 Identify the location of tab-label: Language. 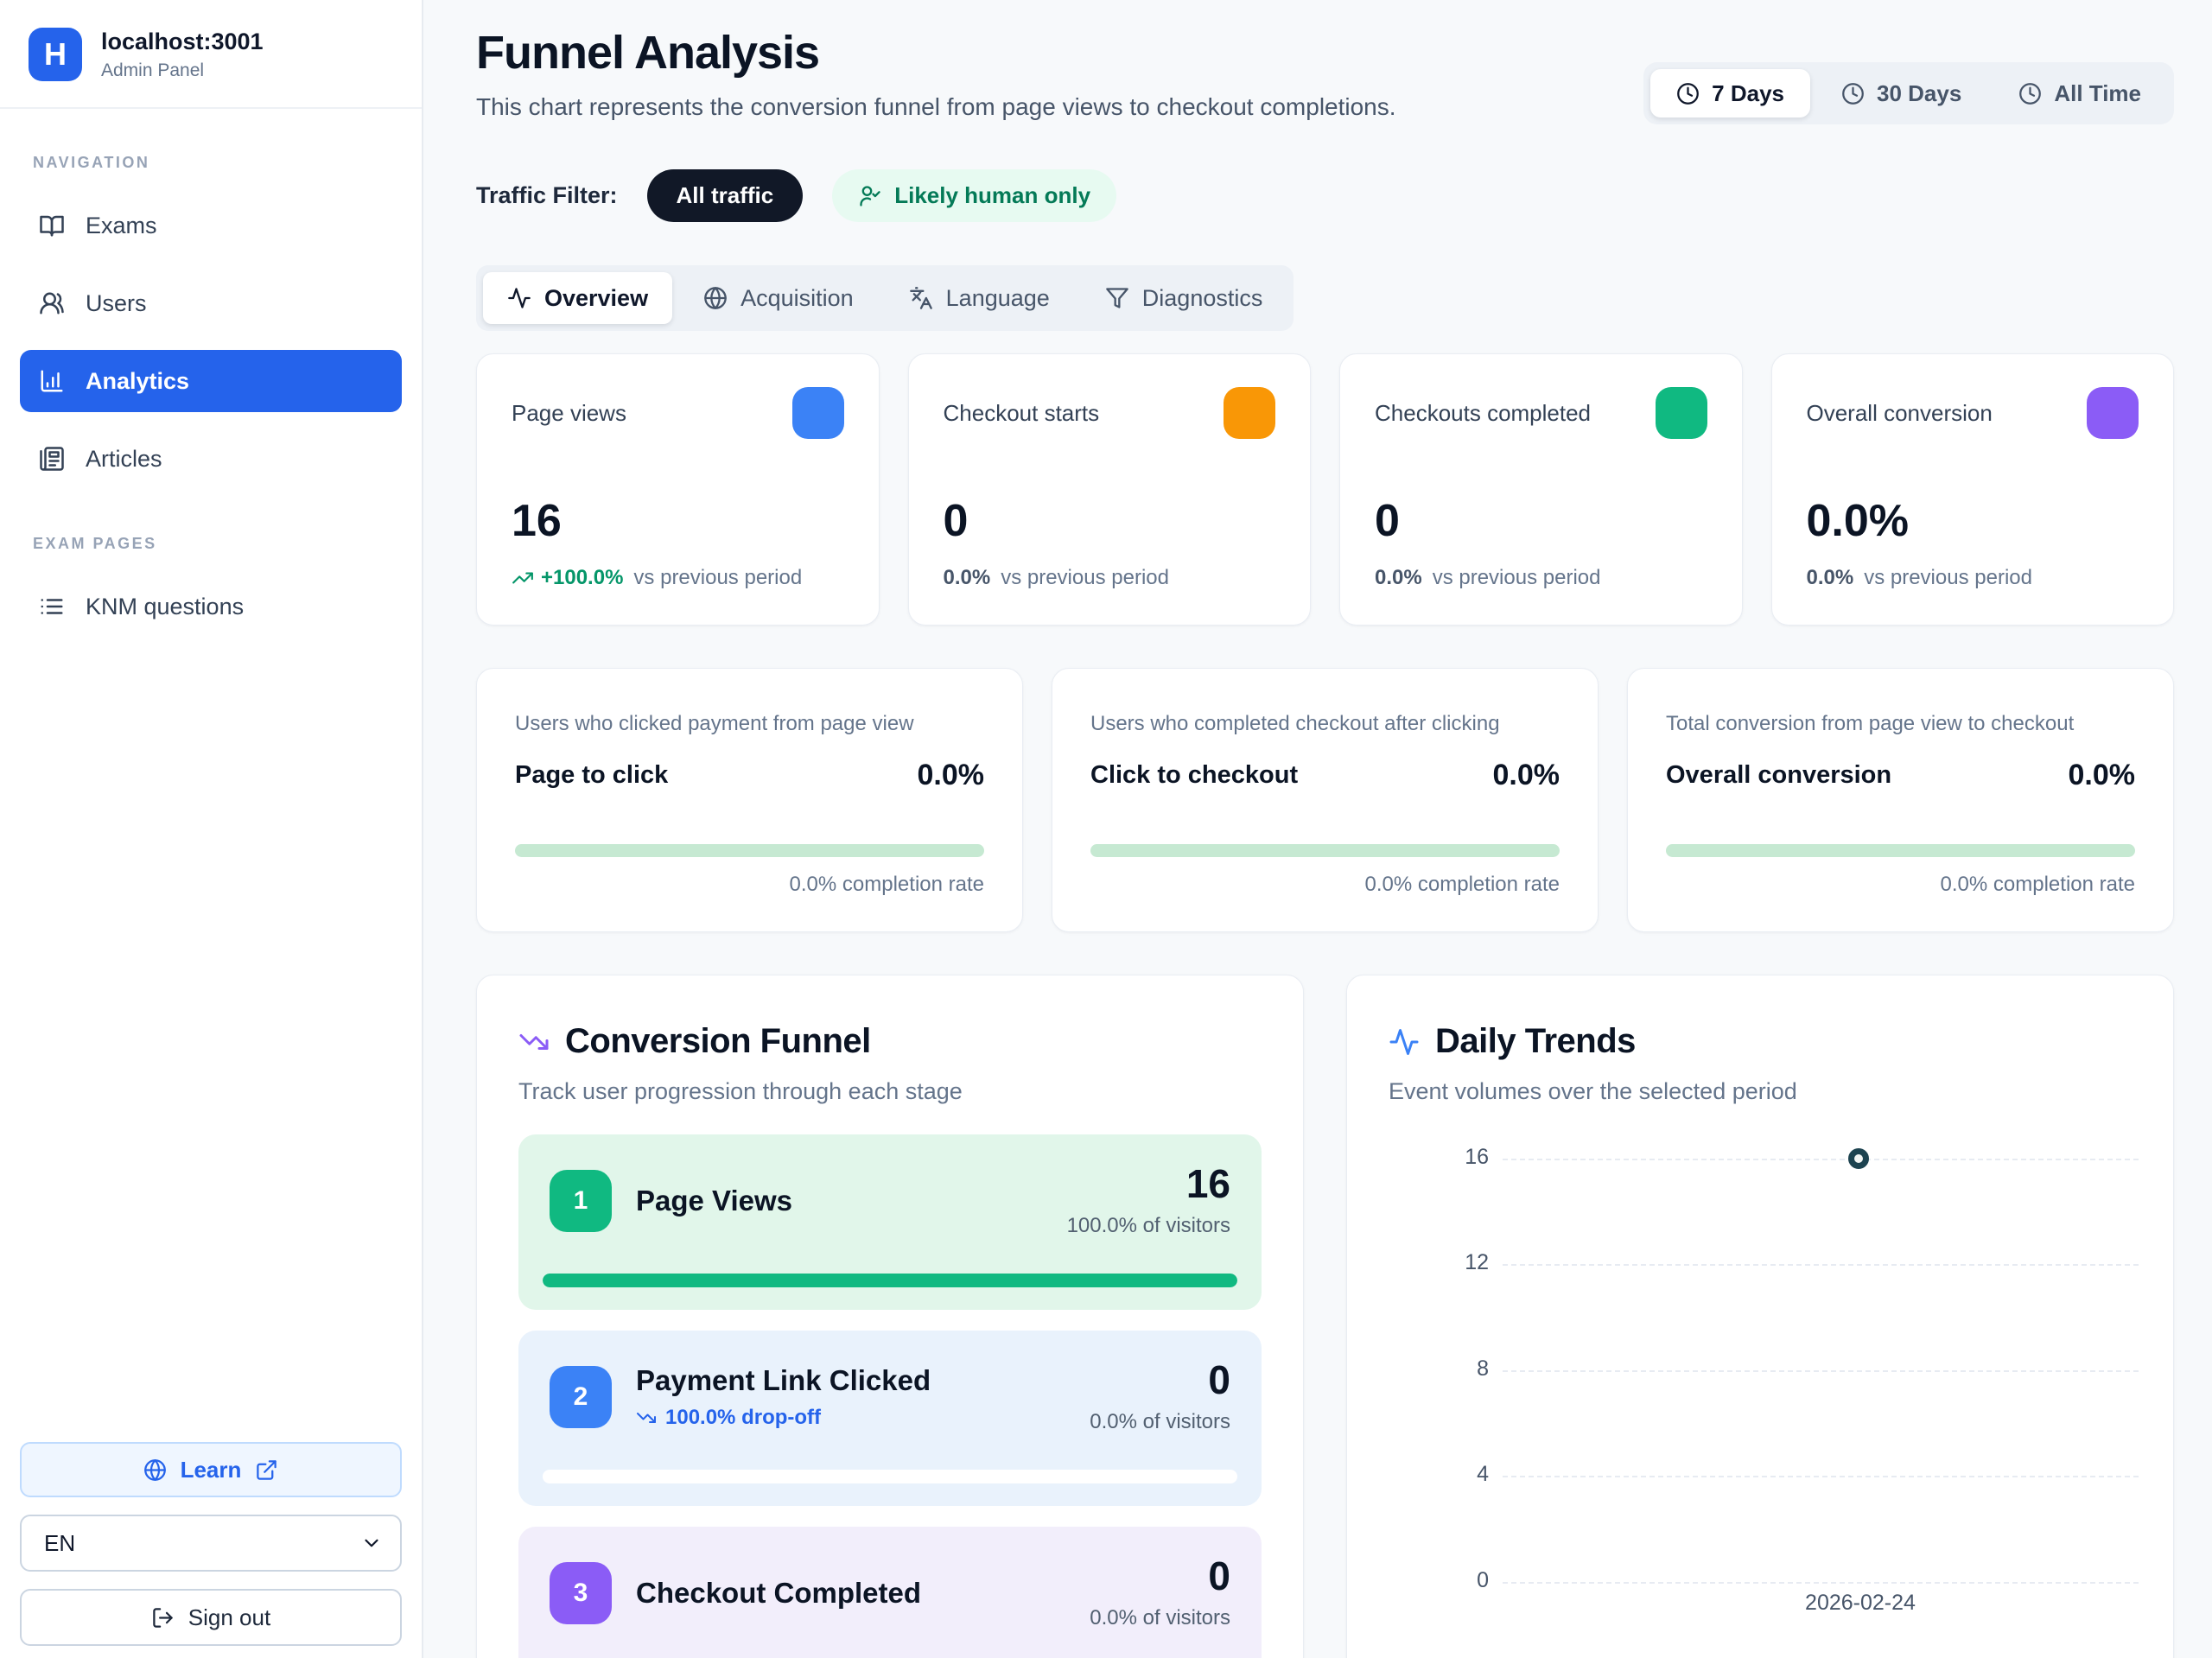
(998, 297).